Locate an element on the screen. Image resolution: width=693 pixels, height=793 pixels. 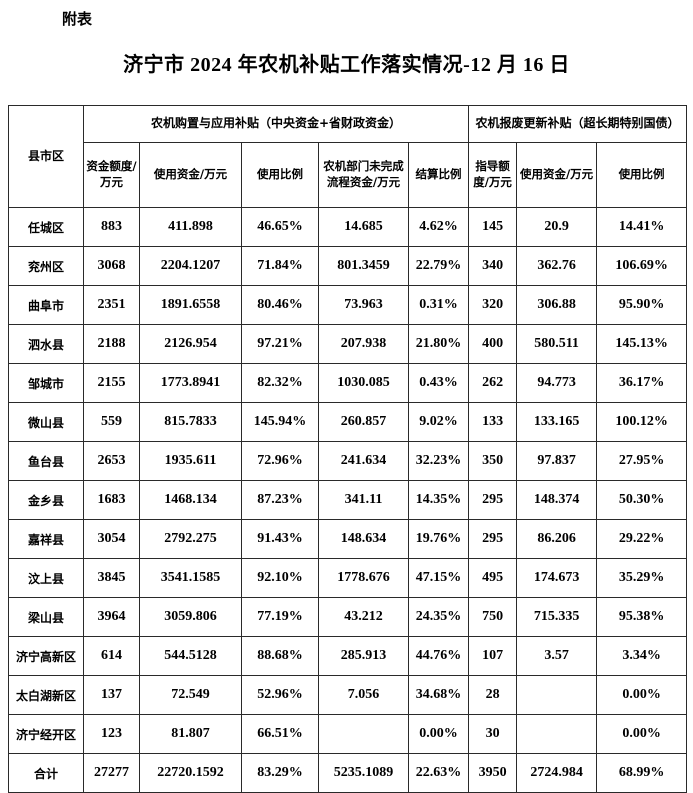
table-cell: 320 is located at coordinates (493, 305).